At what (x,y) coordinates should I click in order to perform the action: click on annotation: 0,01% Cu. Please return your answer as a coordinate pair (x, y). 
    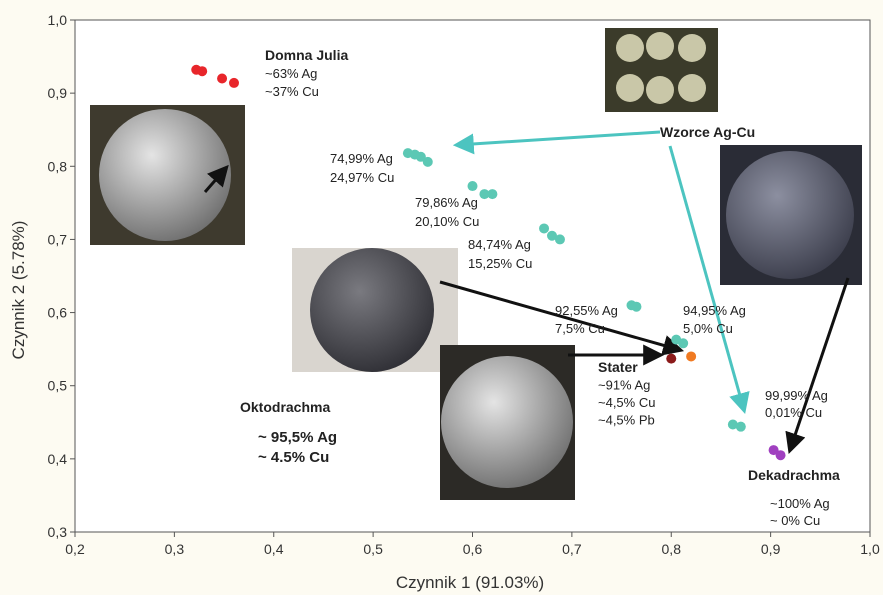
    Looking at the image, I should click on (793, 412).